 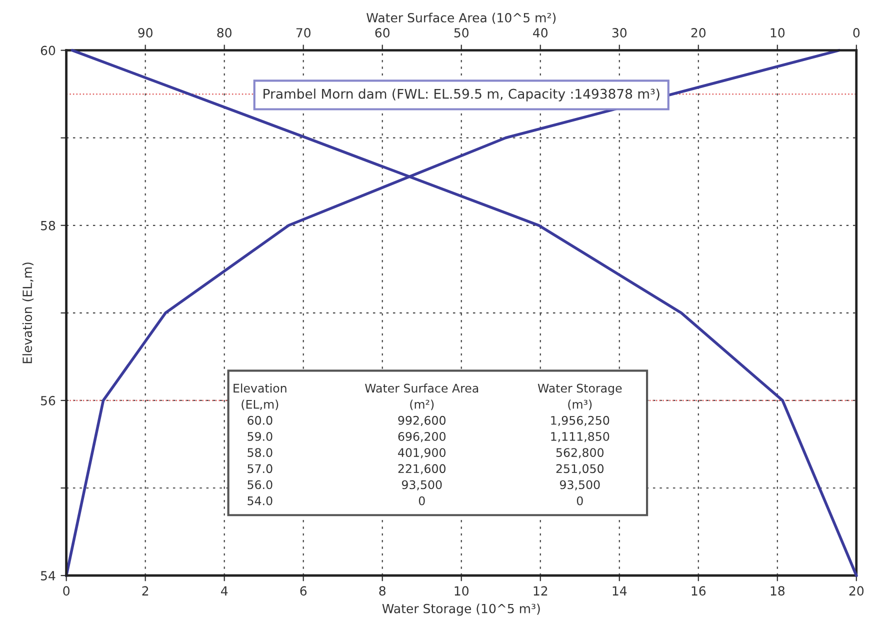 I want to click on x-tick-label: 14, so click(x=619, y=591).